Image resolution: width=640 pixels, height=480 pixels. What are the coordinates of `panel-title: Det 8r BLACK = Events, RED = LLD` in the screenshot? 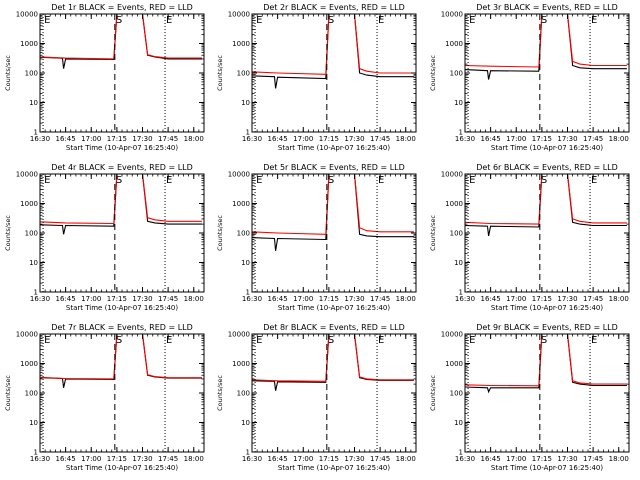 It's located at (334, 327).